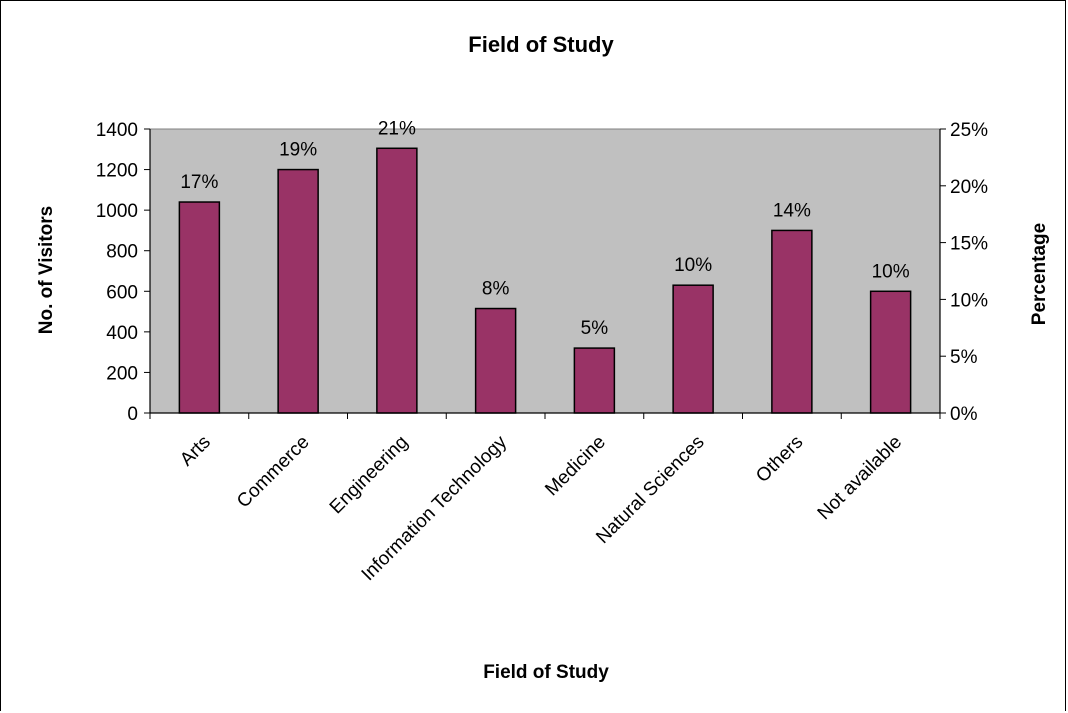 This screenshot has width=1068, height=713. I want to click on y-tick-label: 1400, so click(117, 130).